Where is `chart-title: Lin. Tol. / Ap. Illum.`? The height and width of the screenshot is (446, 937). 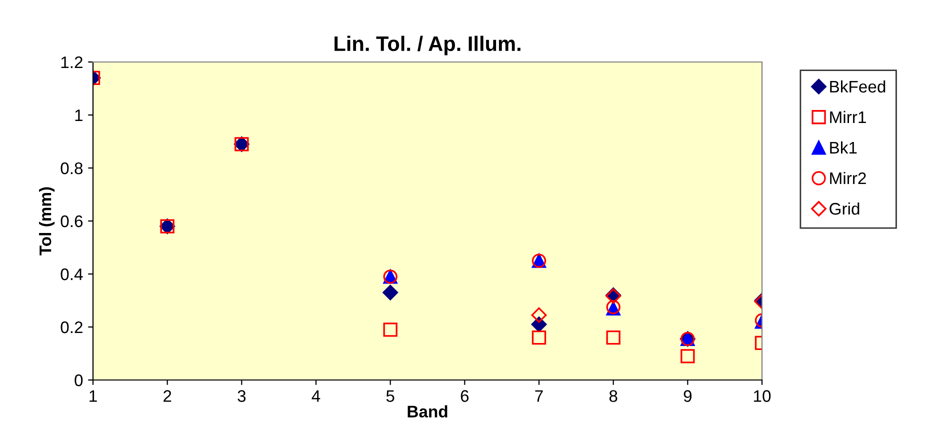
chart-title: Lin. Tol. / Ap. Illum. is located at coordinates (427, 46).